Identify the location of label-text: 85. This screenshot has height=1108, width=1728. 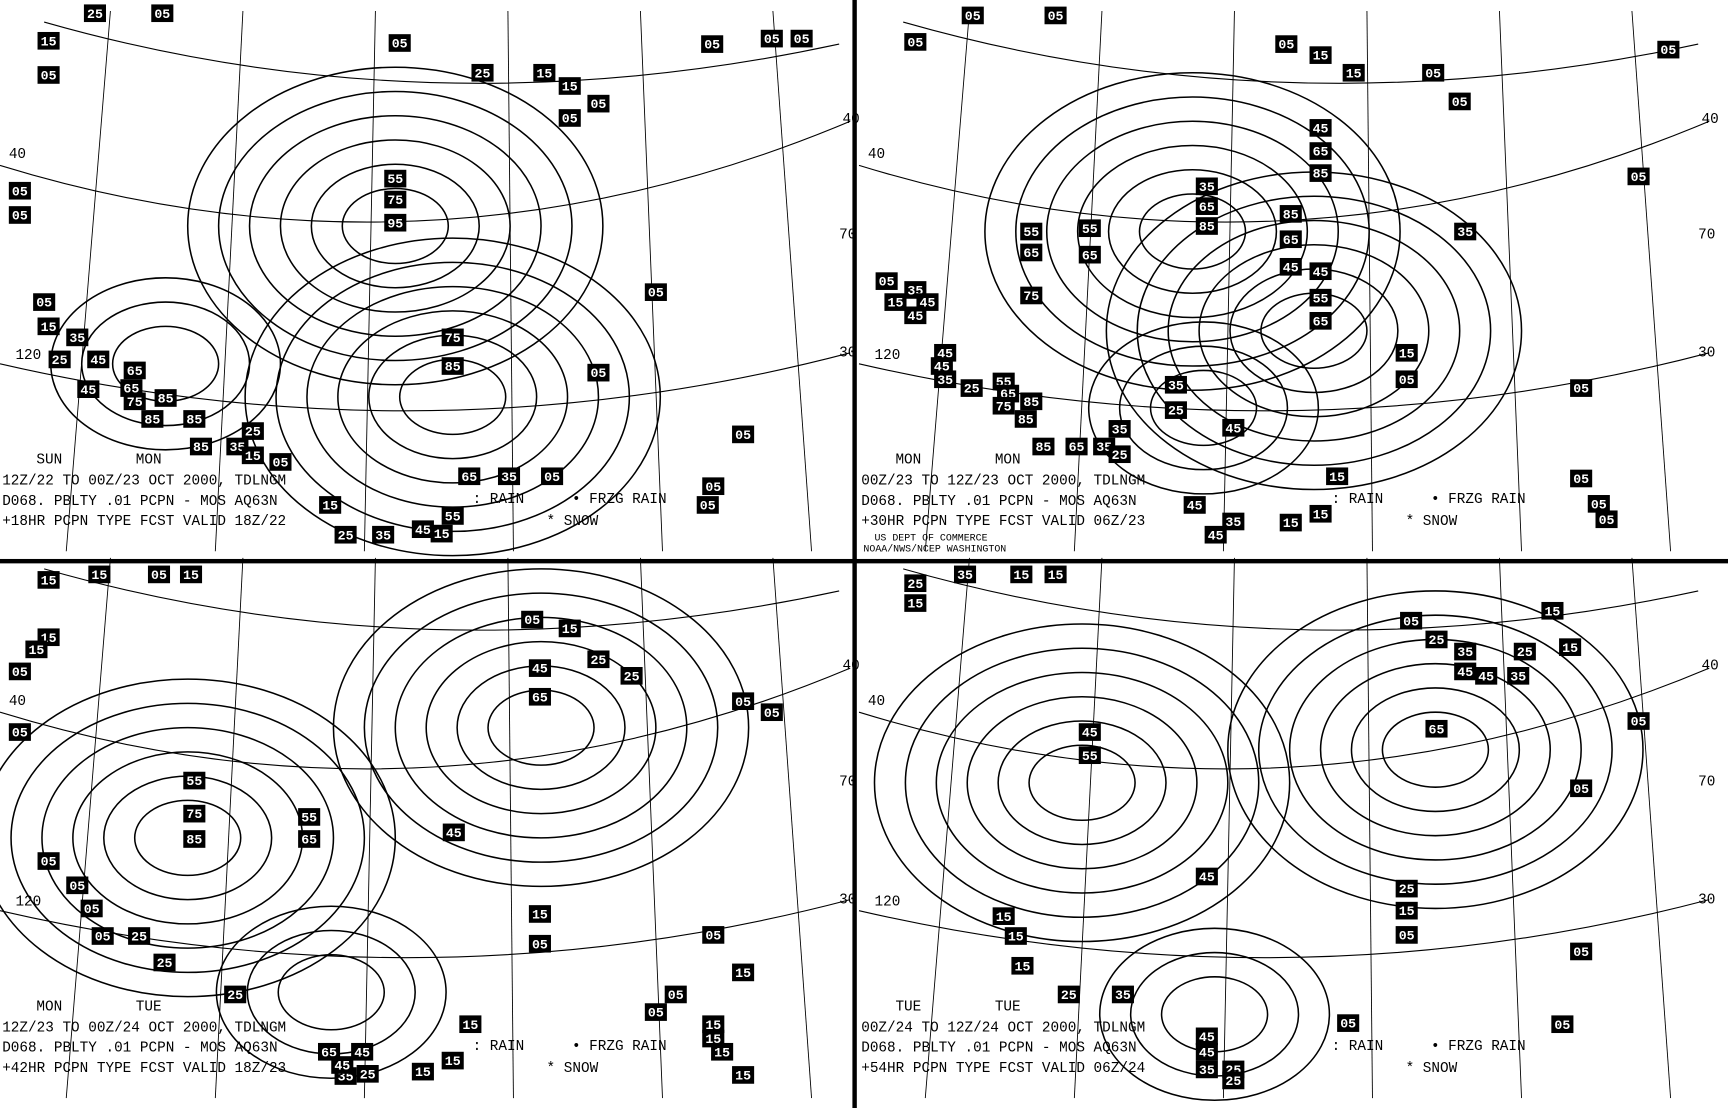
(1207, 227).